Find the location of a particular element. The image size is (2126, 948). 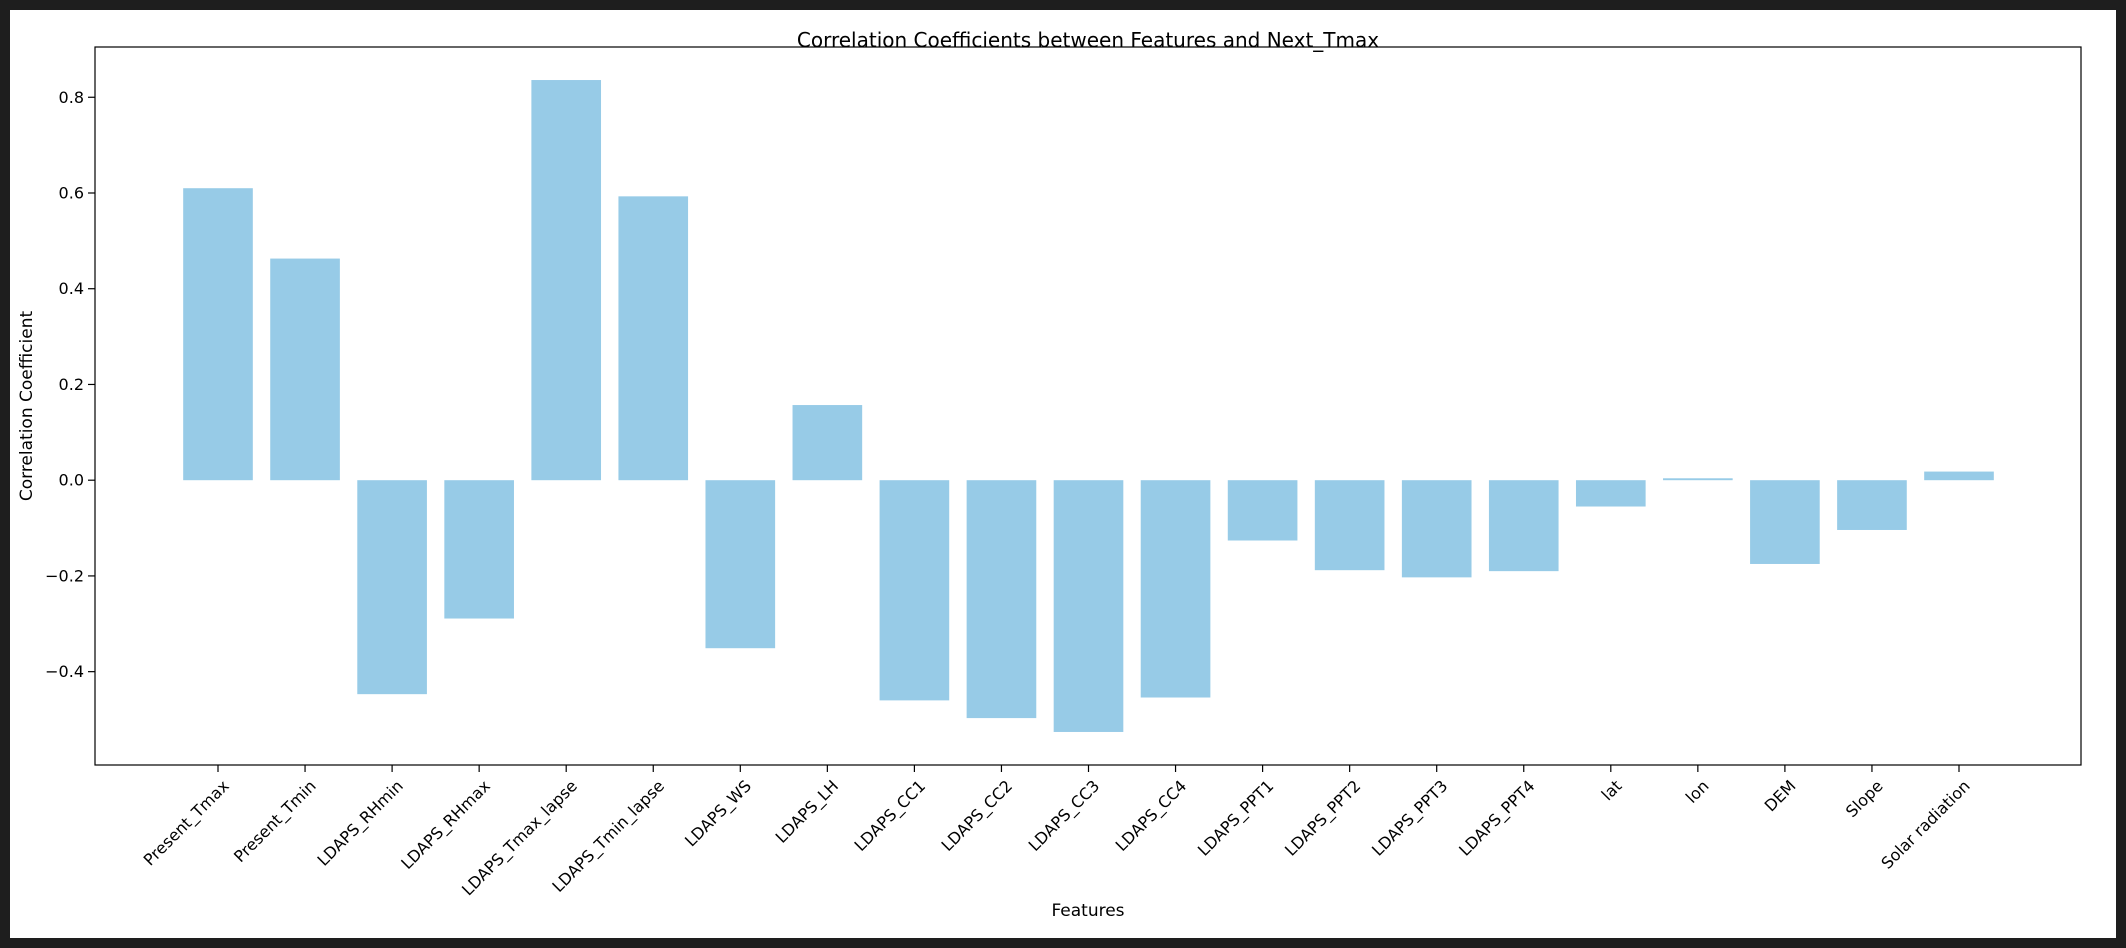

x-tick-label: LDAPS_LH is located at coordinates (807, 811).